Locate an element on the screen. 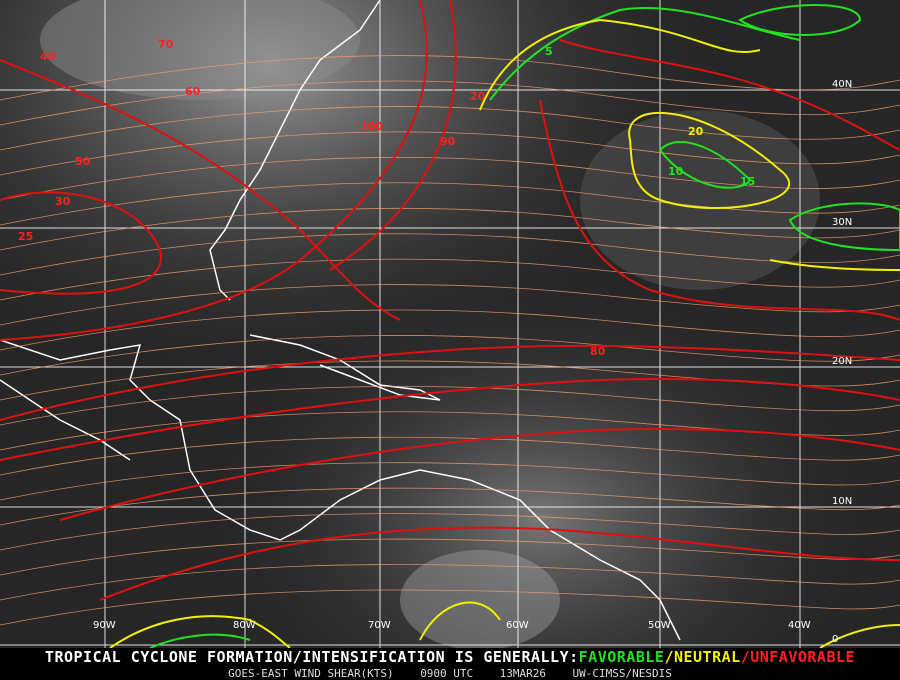 The width and height of the screenshot is (900, 680). contour-label-unfavorable: 80 is located at coordinates (598, 351).